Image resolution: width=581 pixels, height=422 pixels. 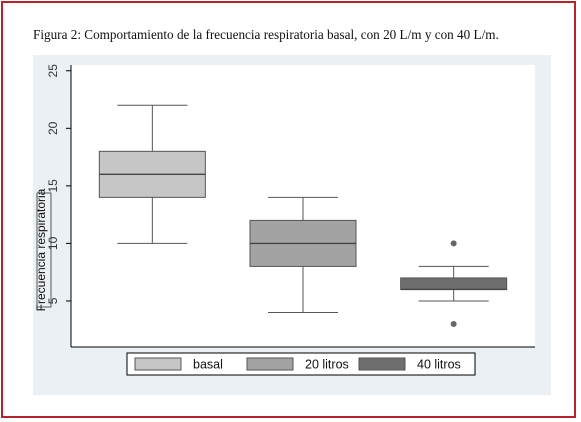 What do you see at coordinates (53, 243) in the screenshot?
I see `y-tick-label: 10` at bounding box center [53, 243].